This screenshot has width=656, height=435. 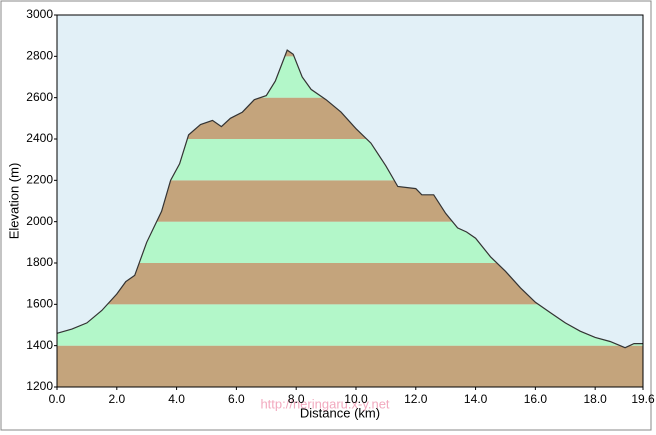 I want to click on y-tick-label: 2800, so click(x=39, y=56).